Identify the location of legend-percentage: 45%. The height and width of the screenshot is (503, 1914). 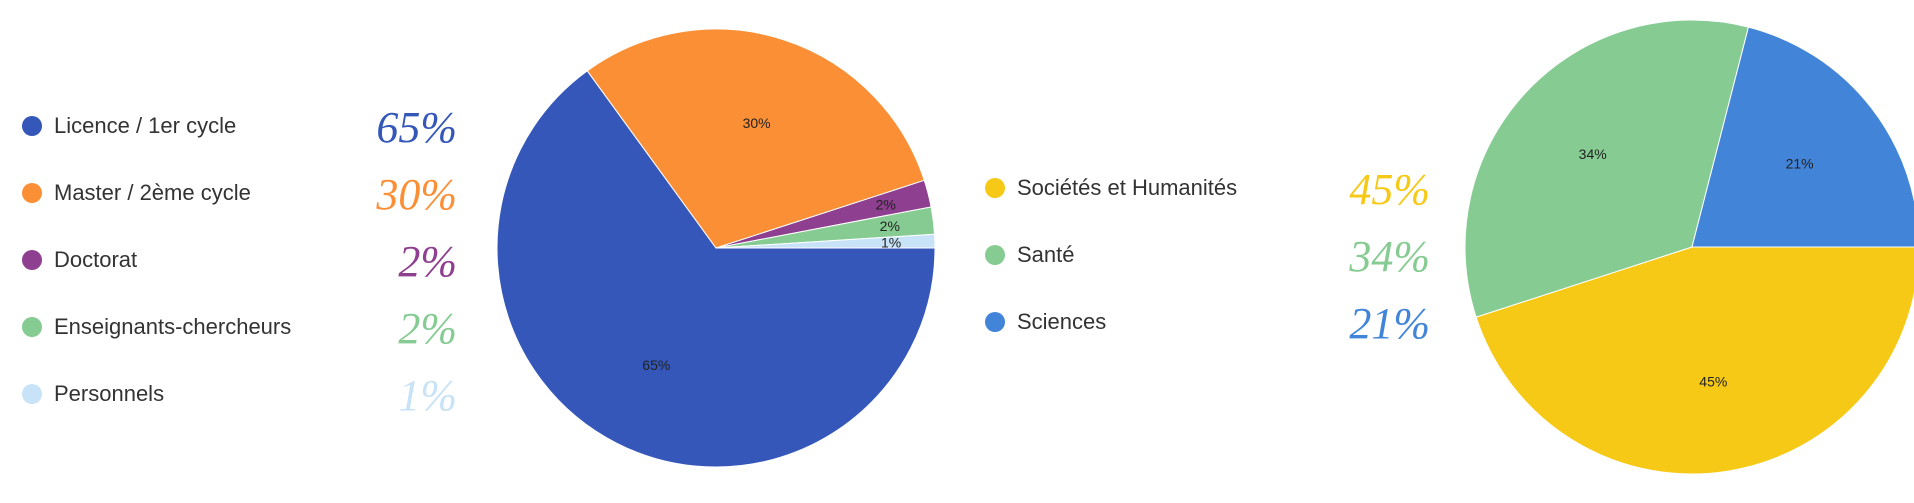
(1389, 189).